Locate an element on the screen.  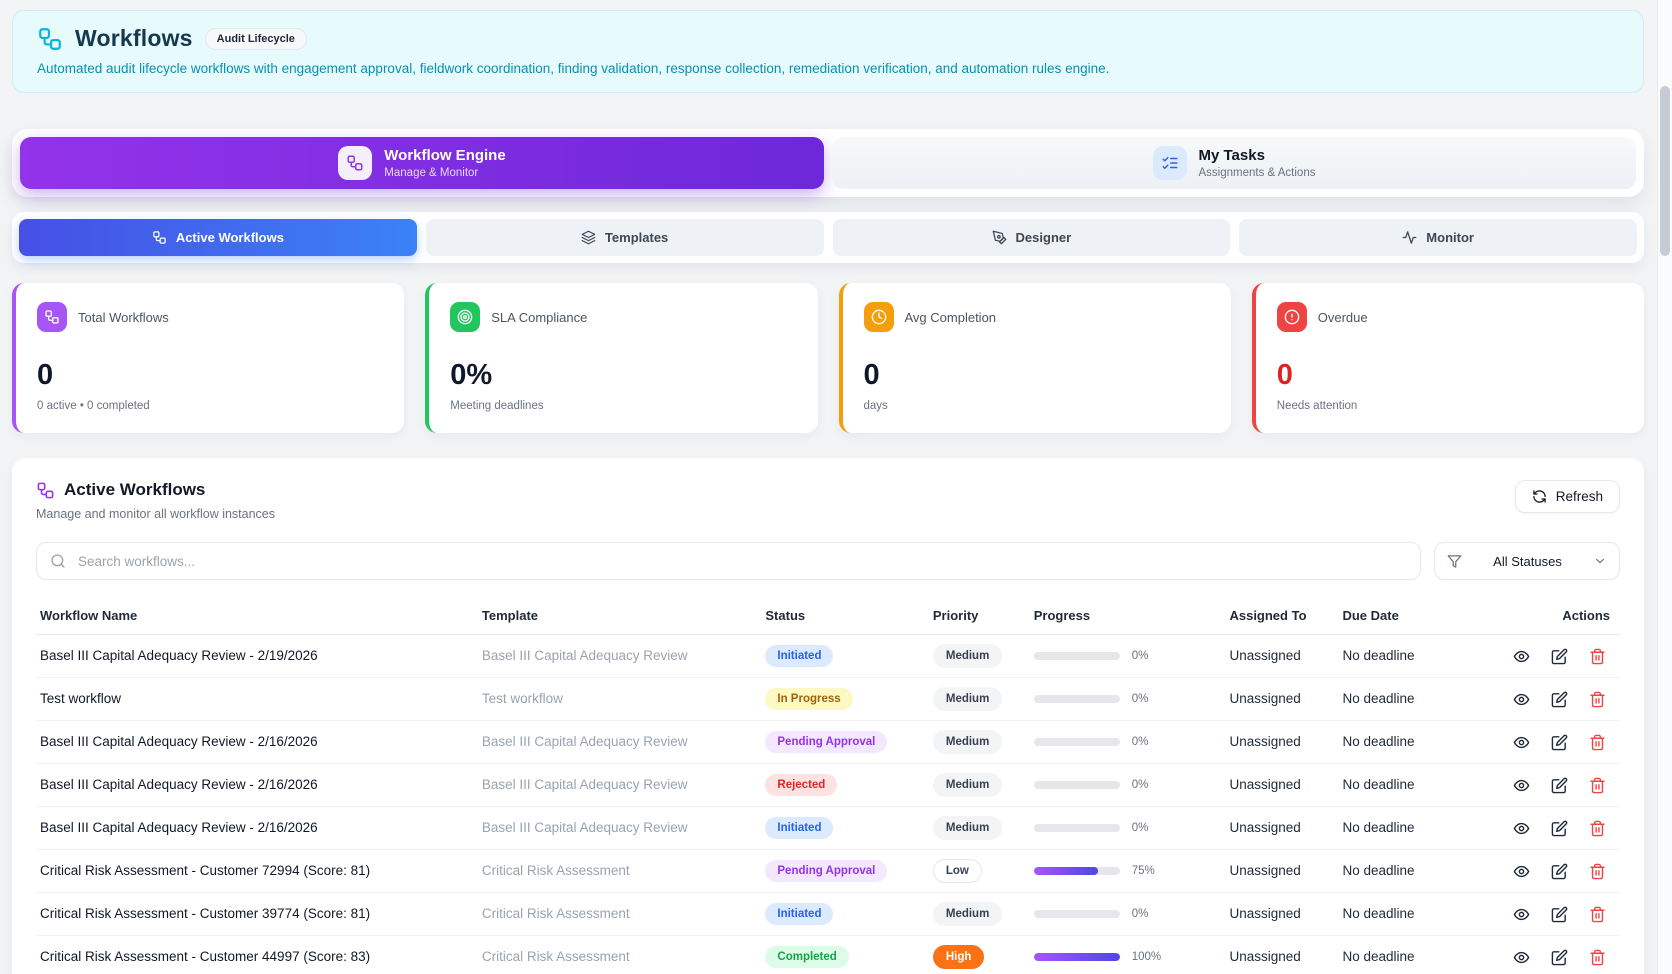
vertical-scrollbar is located at coordinates (1664, 487).